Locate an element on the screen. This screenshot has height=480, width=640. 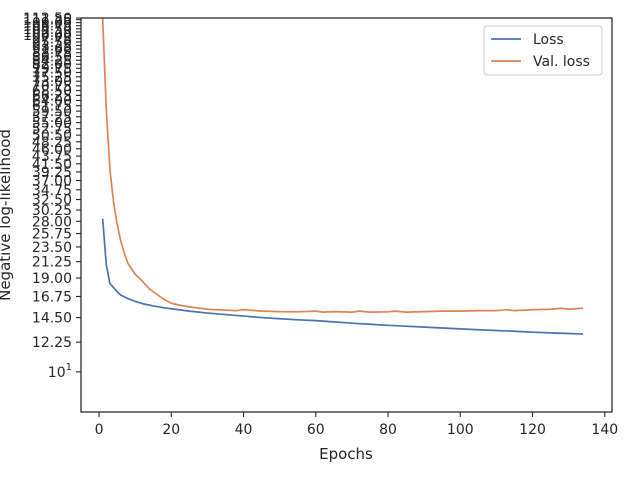
legend-label: Loss is located at coordinates (548, 40).